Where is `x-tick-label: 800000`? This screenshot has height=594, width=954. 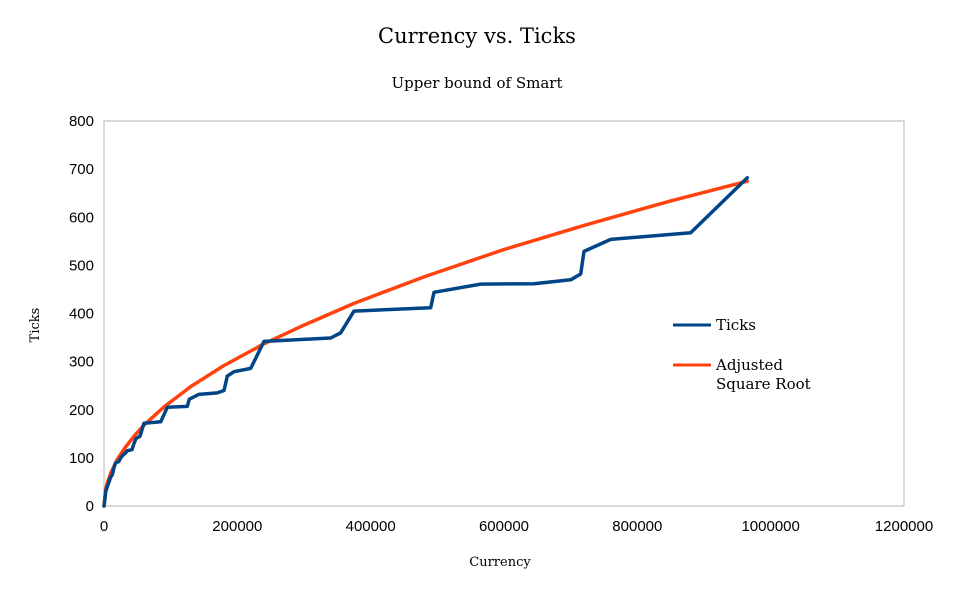 x-tick-label: 800000 is located at coordinates (637, 526).